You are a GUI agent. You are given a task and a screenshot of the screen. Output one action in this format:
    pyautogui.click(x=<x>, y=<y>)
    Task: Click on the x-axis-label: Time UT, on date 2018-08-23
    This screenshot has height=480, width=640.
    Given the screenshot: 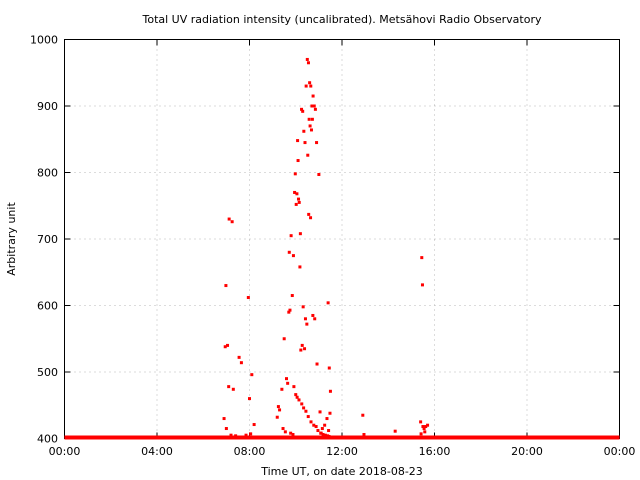 What is the action you would take?
    pyautogui.click(x=341, y=471)
    